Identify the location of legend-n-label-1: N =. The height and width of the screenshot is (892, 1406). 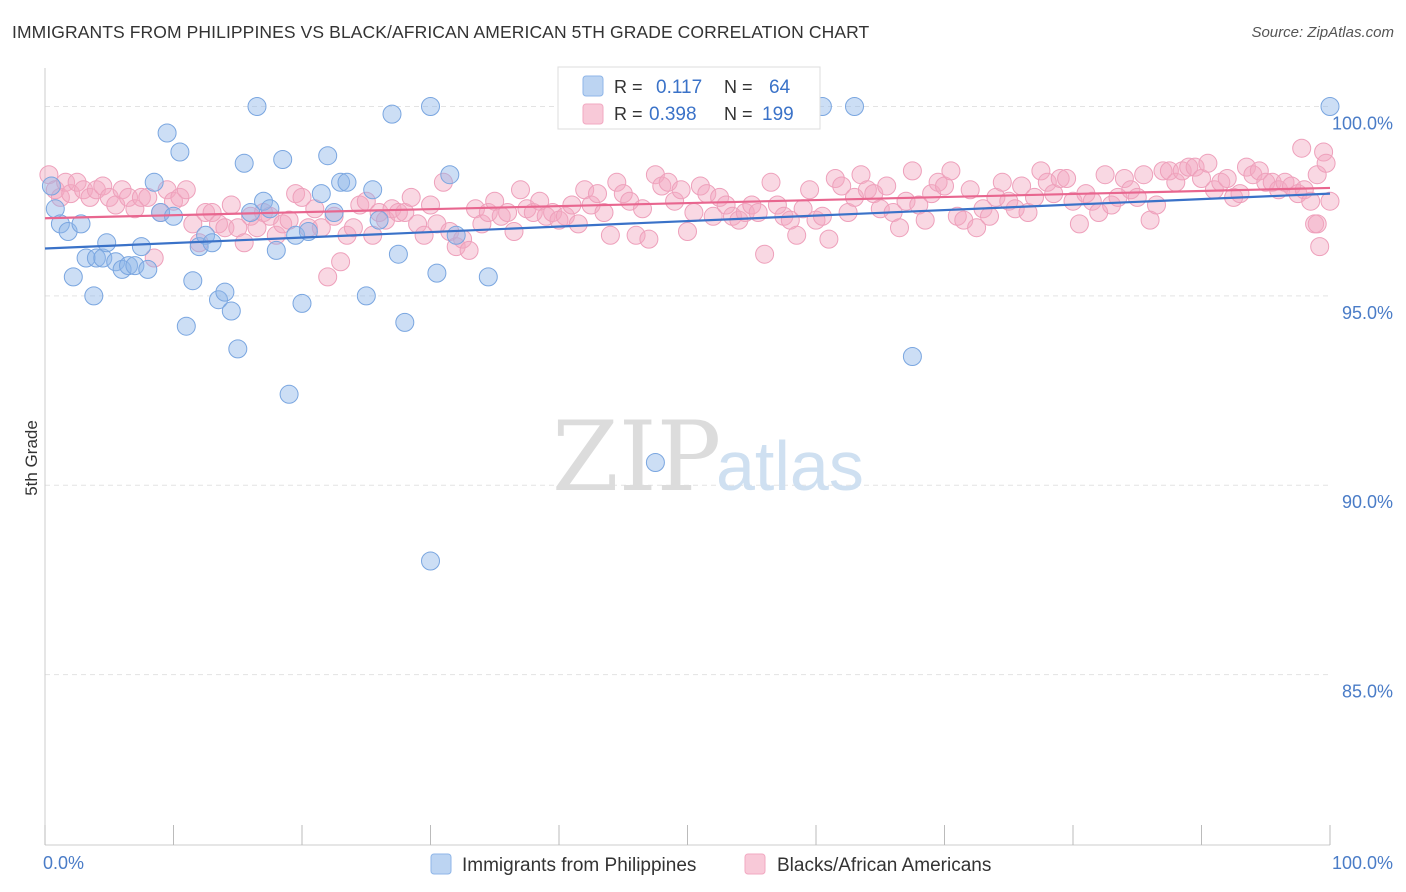
(738, 87).